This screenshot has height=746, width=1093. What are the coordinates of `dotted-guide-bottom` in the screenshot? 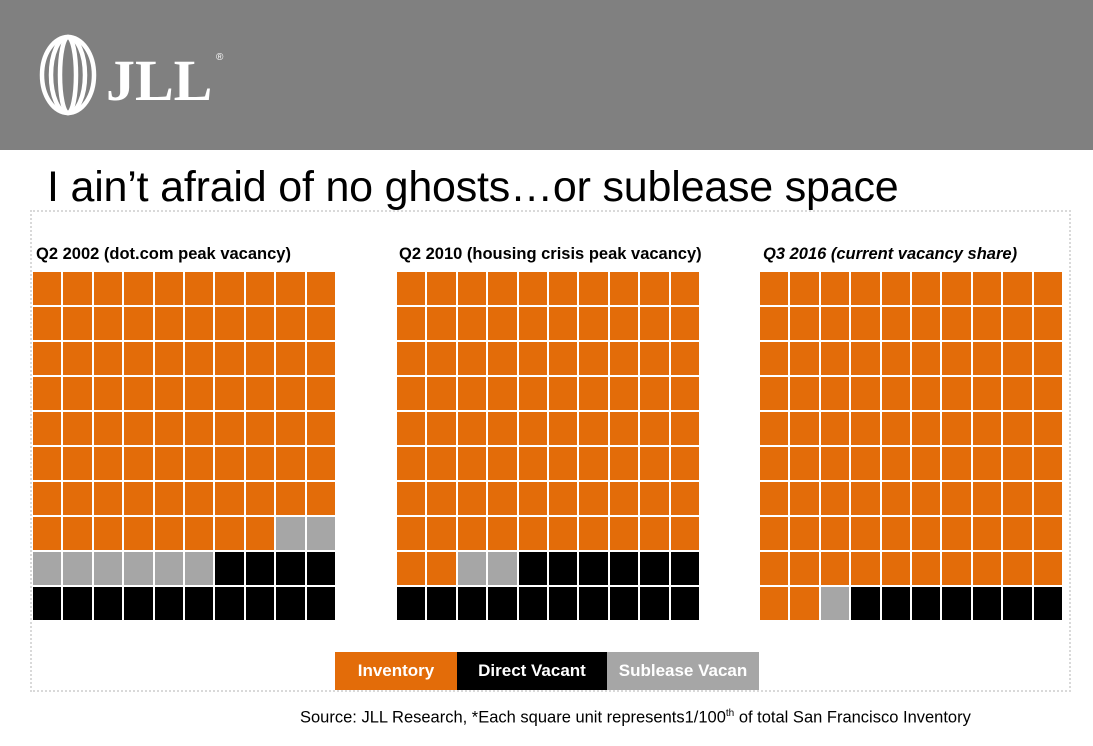 It's located at (550, 691).